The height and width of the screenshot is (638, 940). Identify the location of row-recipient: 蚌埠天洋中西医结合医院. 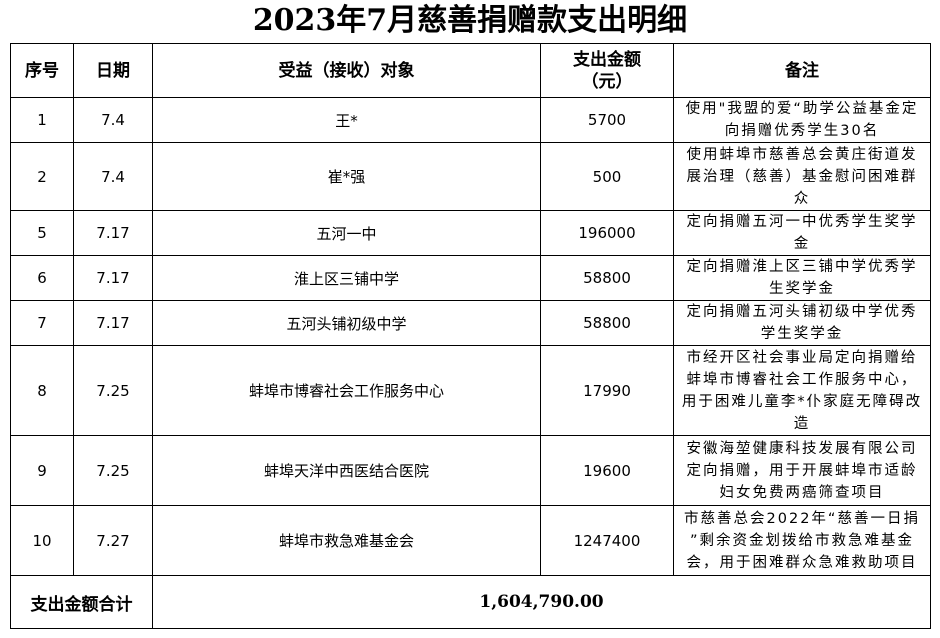
(346, 470).